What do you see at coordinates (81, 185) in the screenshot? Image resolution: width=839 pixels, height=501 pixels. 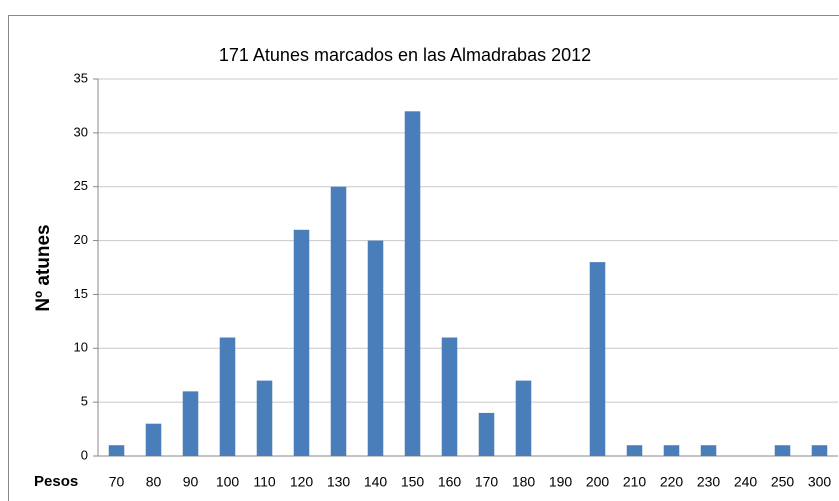 I see `y-tick-label: 25` at bounding box center [81, 185].